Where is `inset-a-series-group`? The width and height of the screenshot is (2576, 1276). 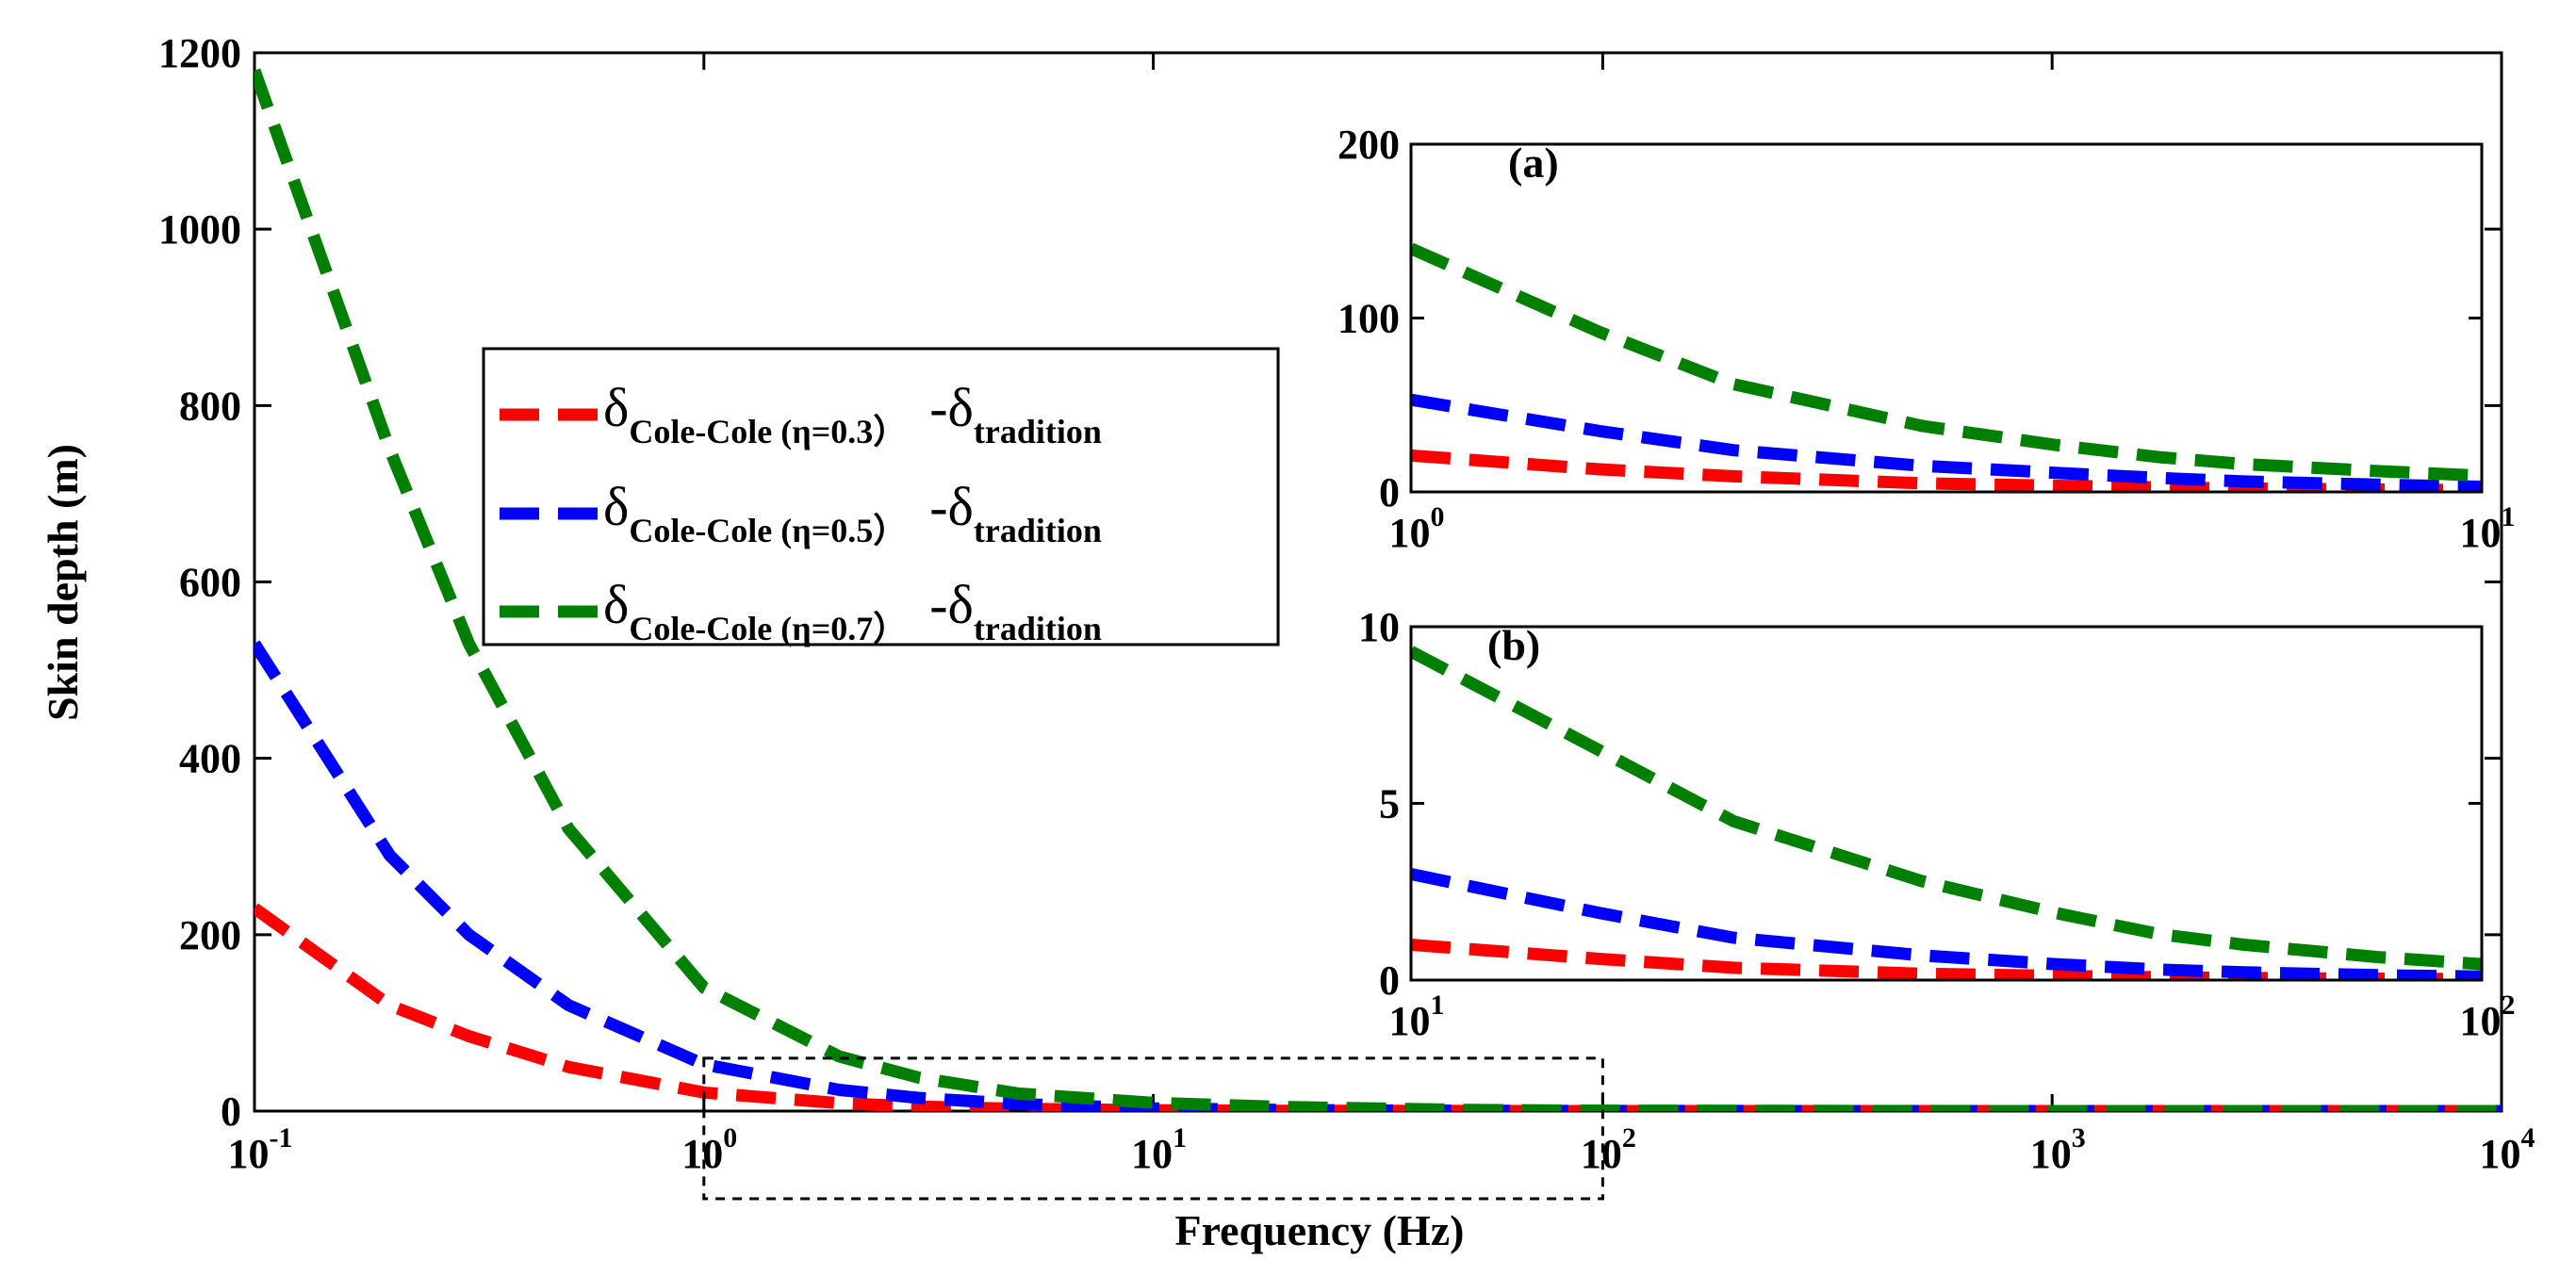 inset-a-series-group is located at coordinates (1946, 367).